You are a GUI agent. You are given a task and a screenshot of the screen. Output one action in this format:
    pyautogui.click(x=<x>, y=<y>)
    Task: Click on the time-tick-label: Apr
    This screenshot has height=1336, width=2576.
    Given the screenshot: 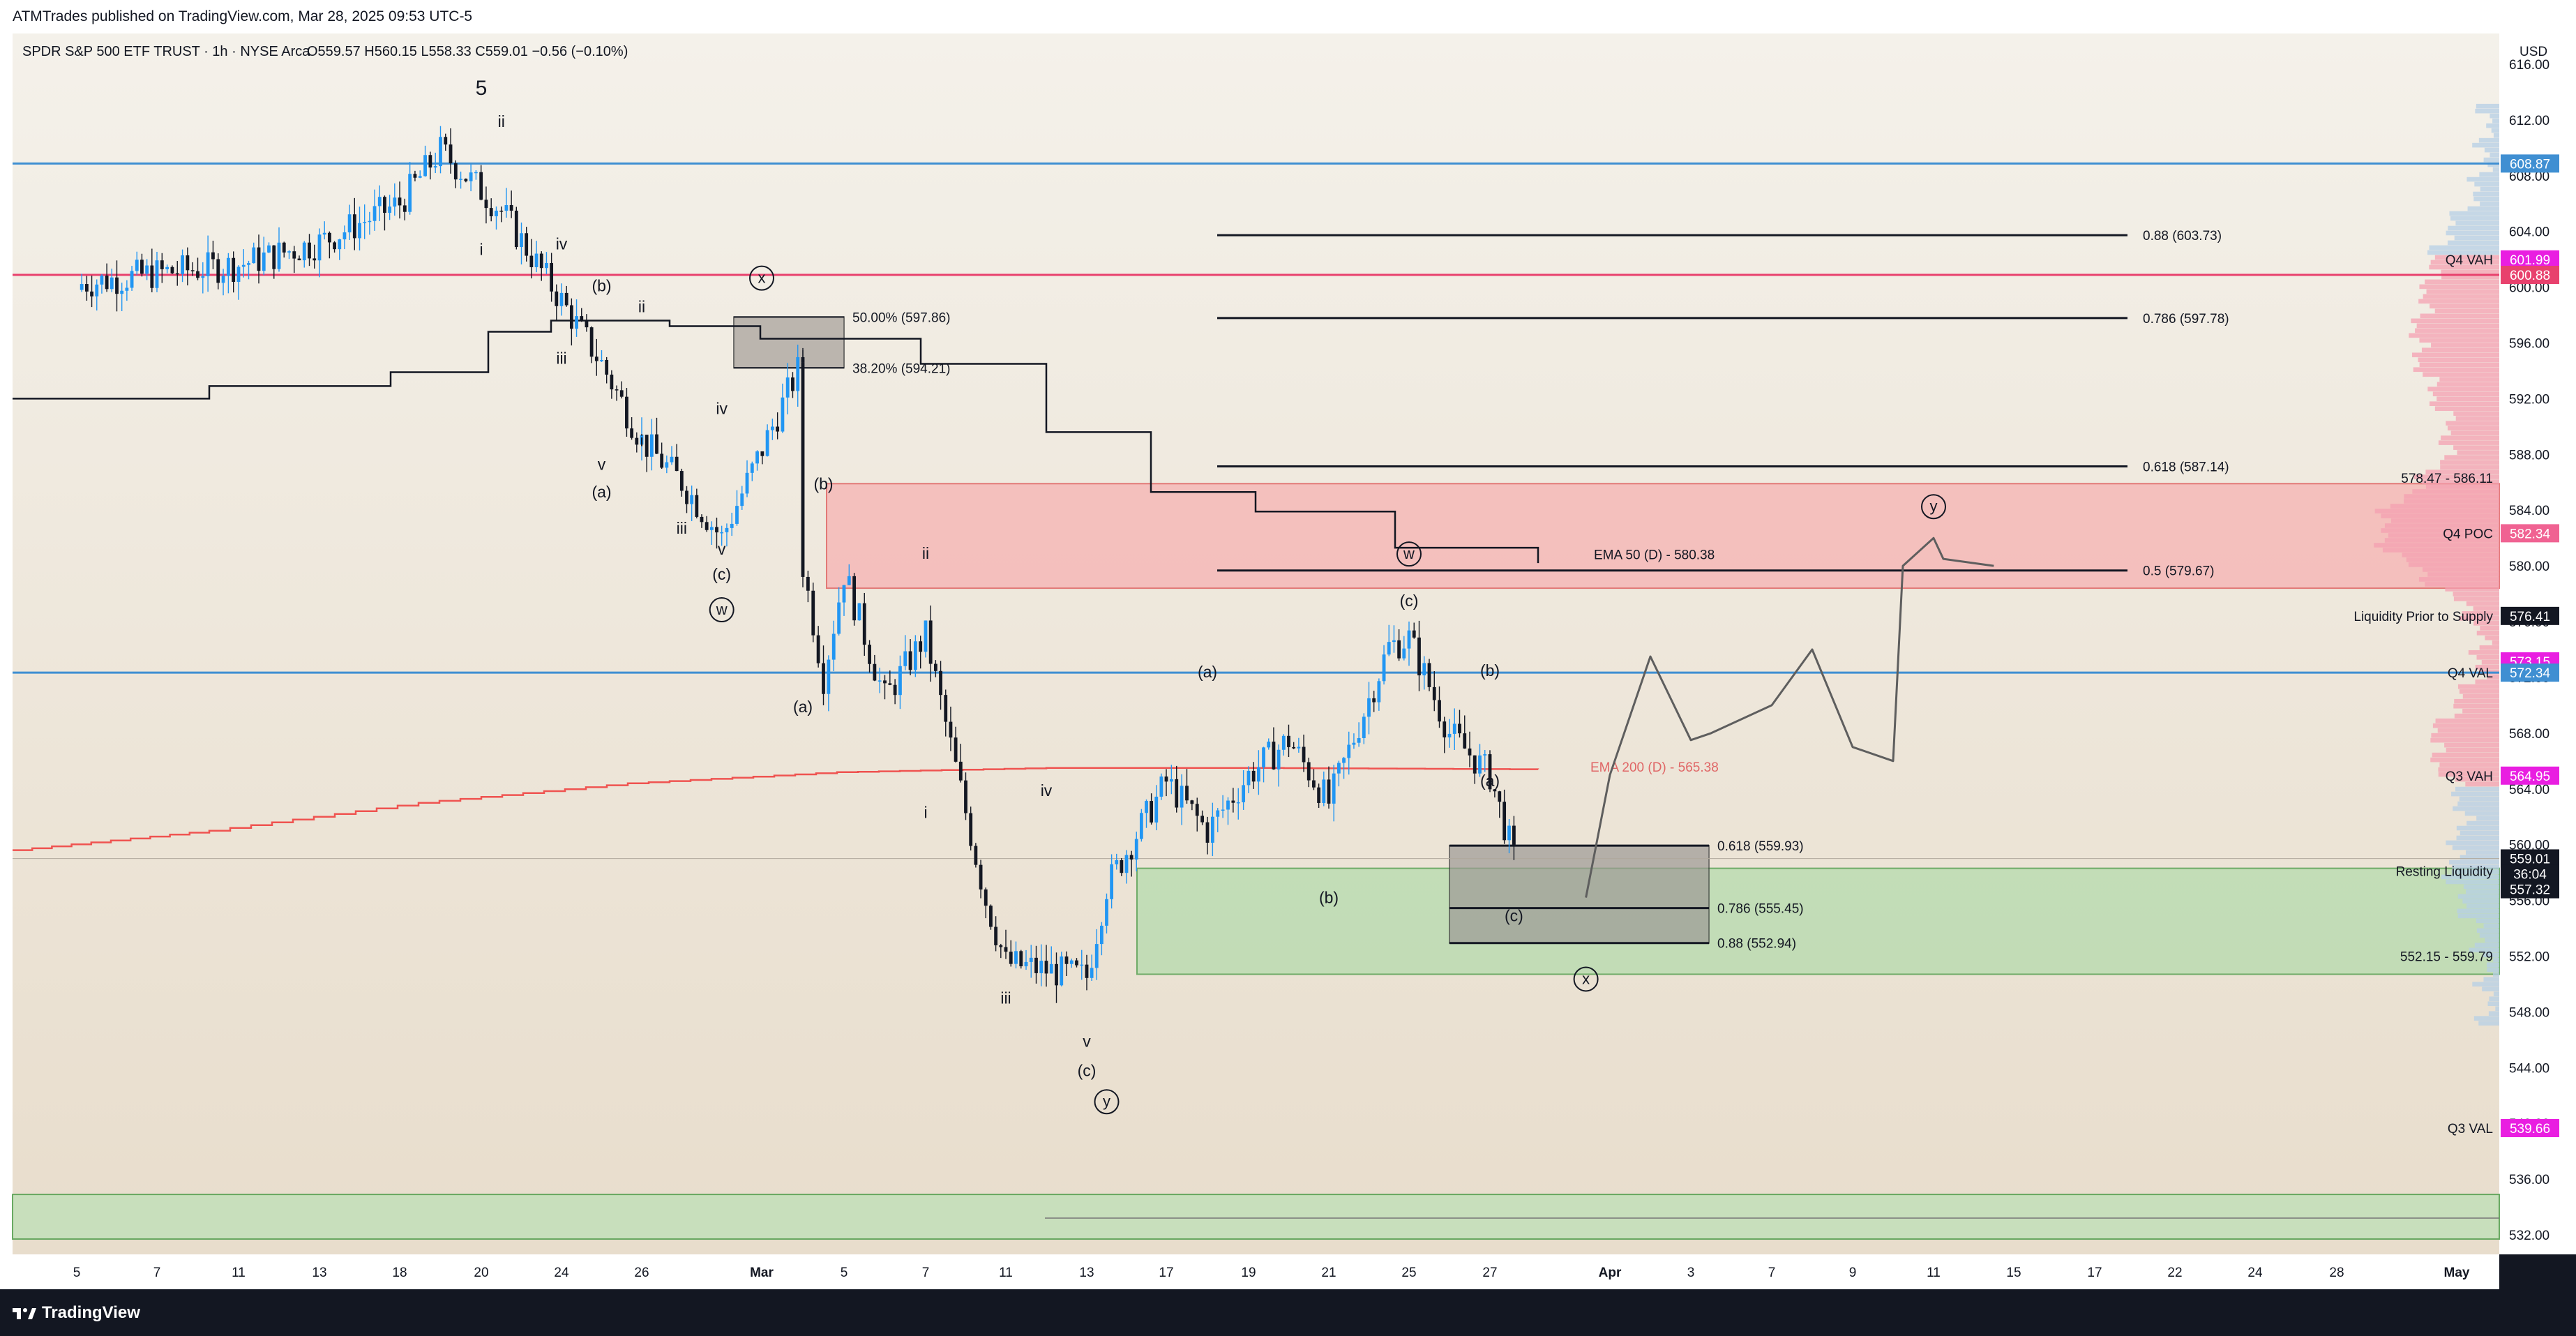 What is the action you would take?
    pyautogui.click(x=1610, y=1273)
    